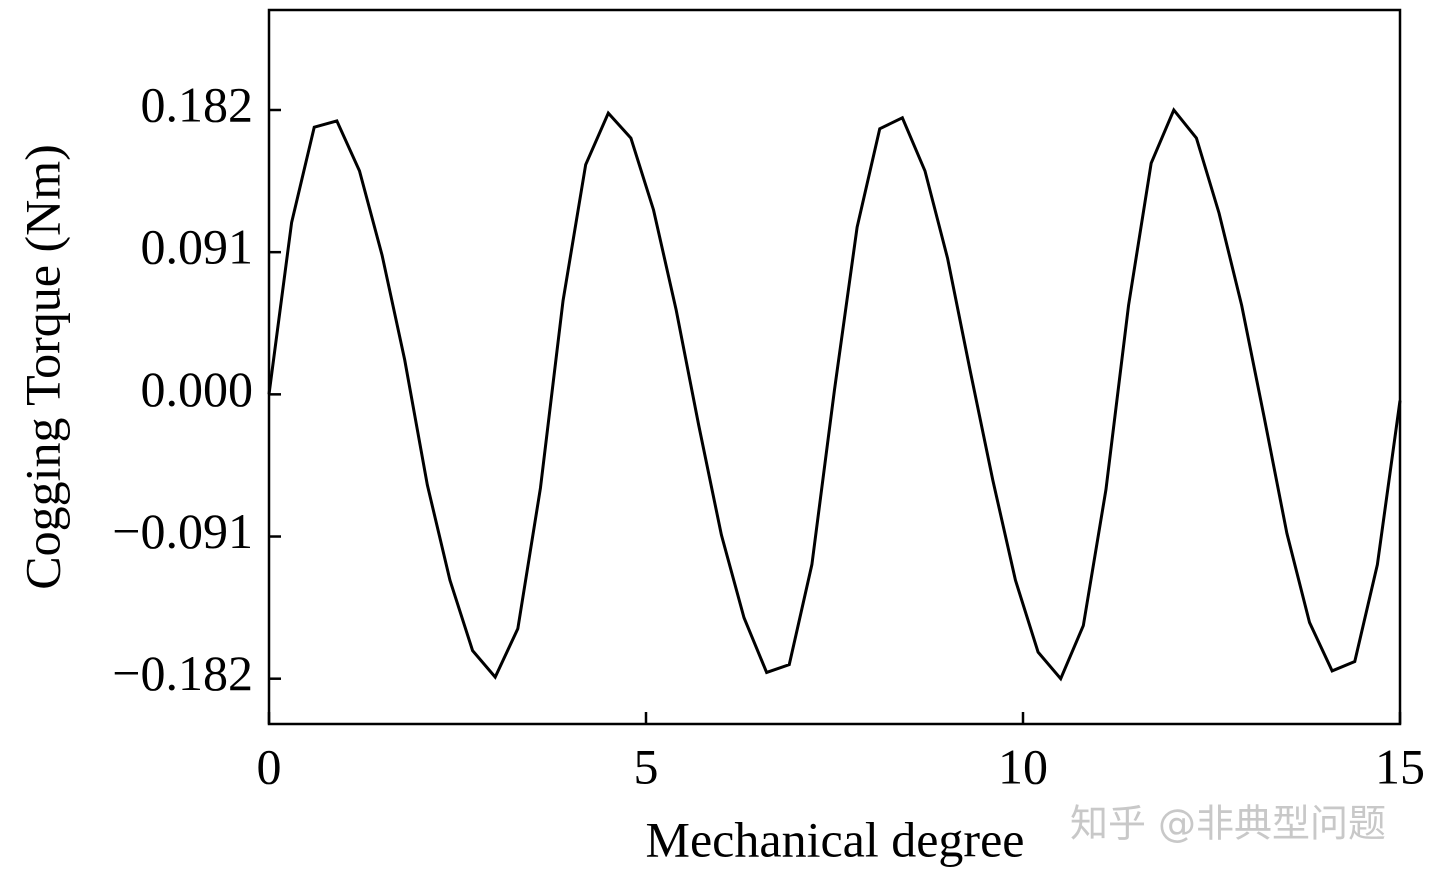  Describe the element at coordinates (197, 389) in the screenshot. I see `y-tick-label: 0.000` at that location.